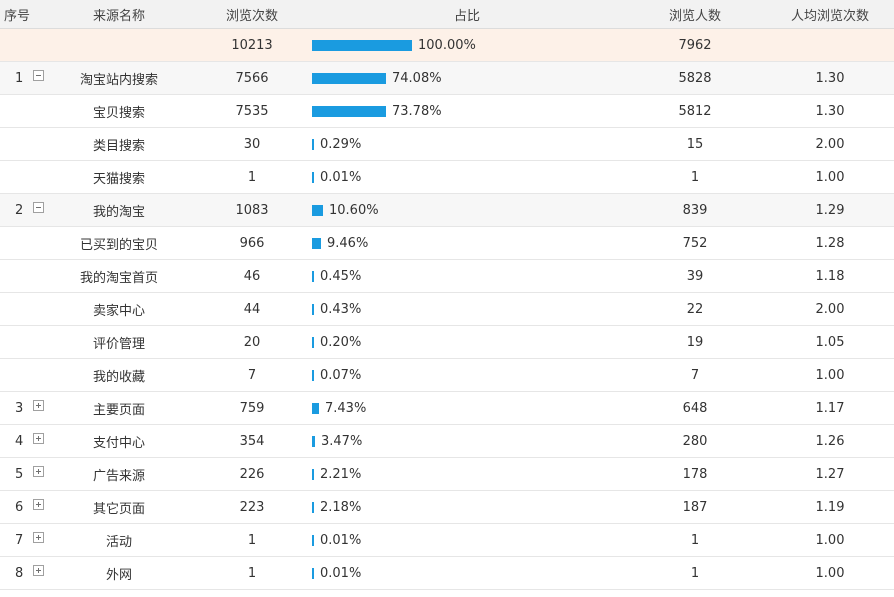 This screenshot has height=597, width=894. I want to click on source-name: 其它页面, so click(118, 509).